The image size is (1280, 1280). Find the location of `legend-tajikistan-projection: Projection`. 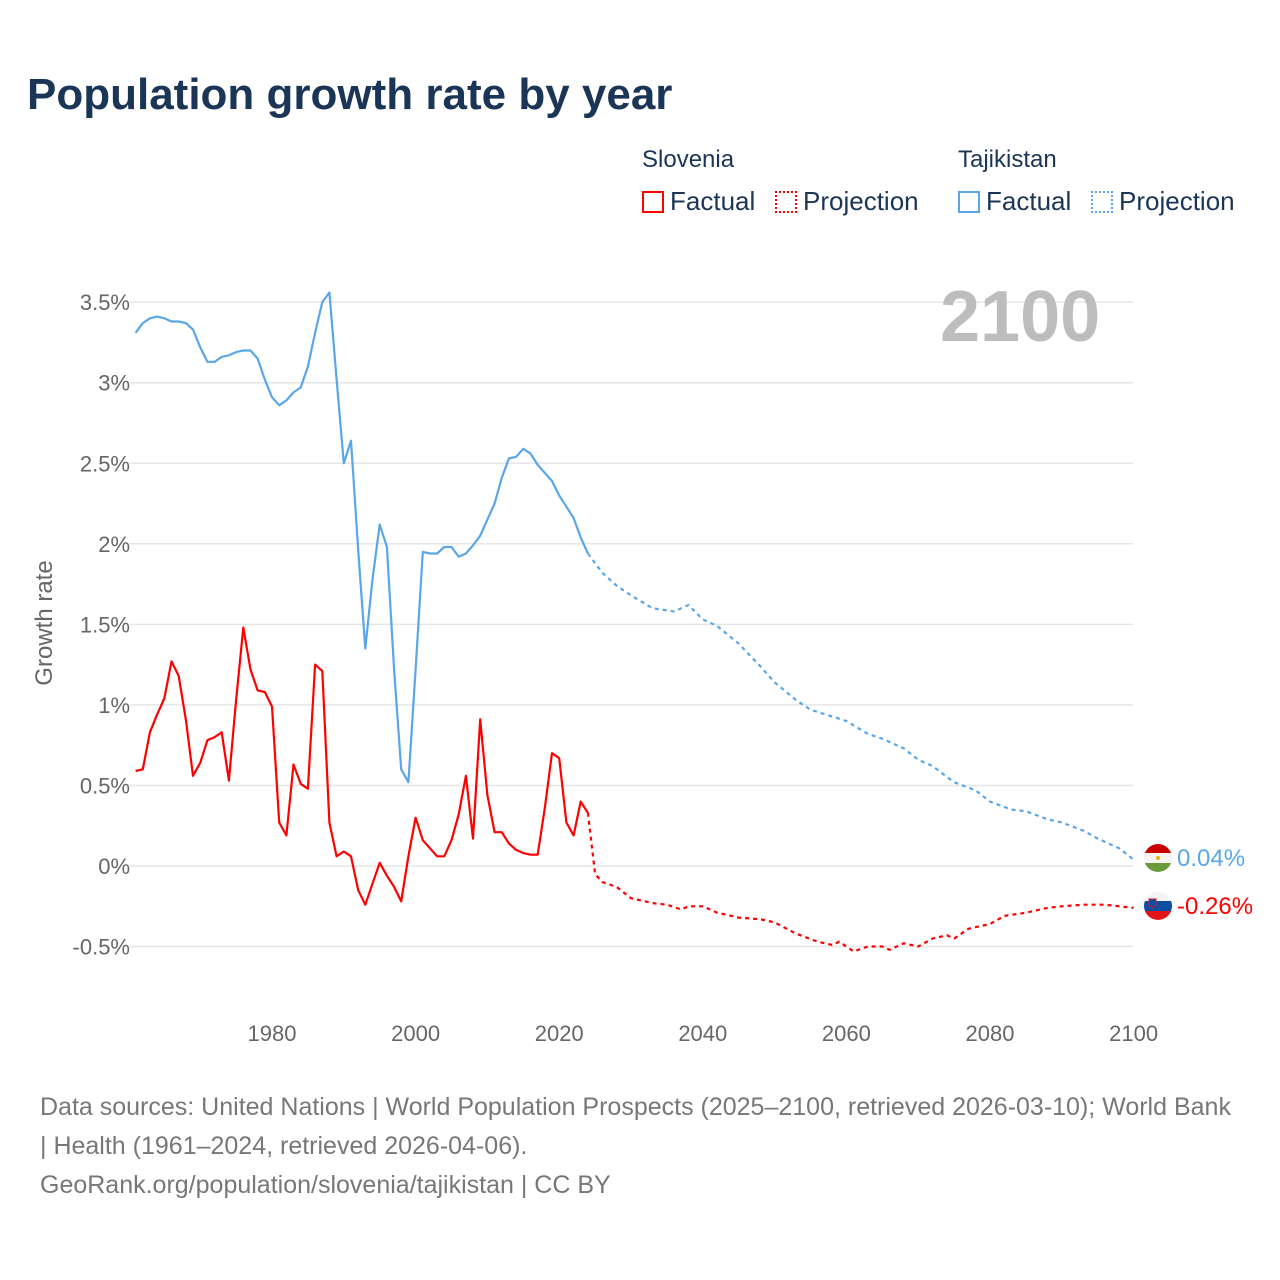

legend-tajikistan-projection: Projection is located at coordinates (1163, 201).